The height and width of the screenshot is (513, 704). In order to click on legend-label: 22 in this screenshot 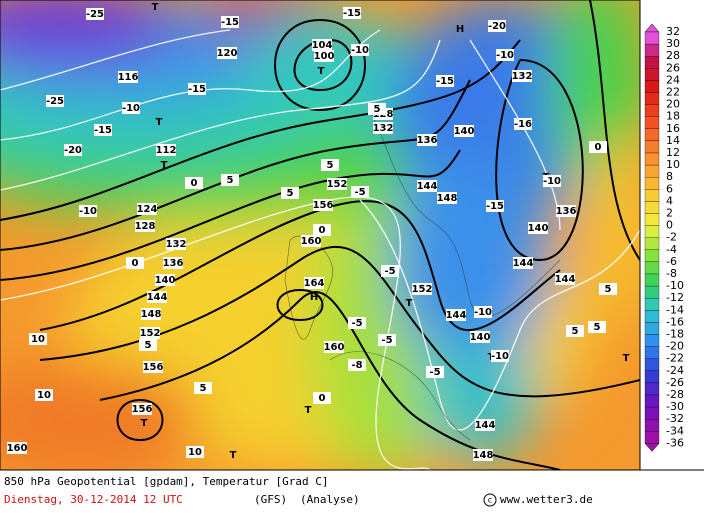, I will do `click(673, 92)`.